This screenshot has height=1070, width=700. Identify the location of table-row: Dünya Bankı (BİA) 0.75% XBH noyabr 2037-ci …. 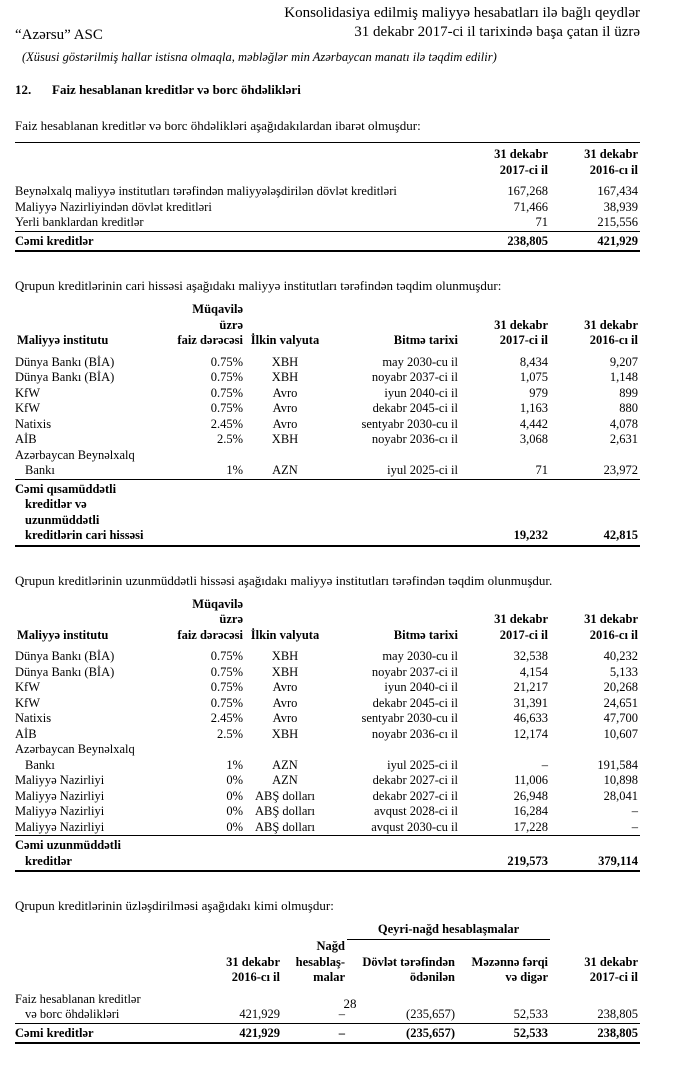
(327, 378).